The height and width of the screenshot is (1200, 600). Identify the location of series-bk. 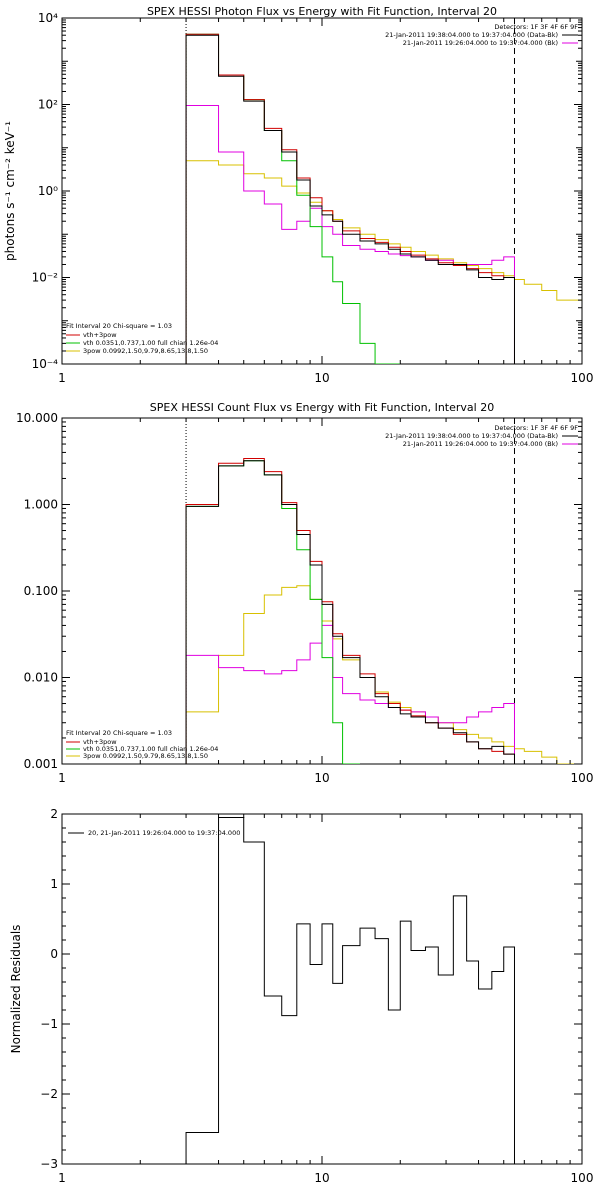
(350, 694).